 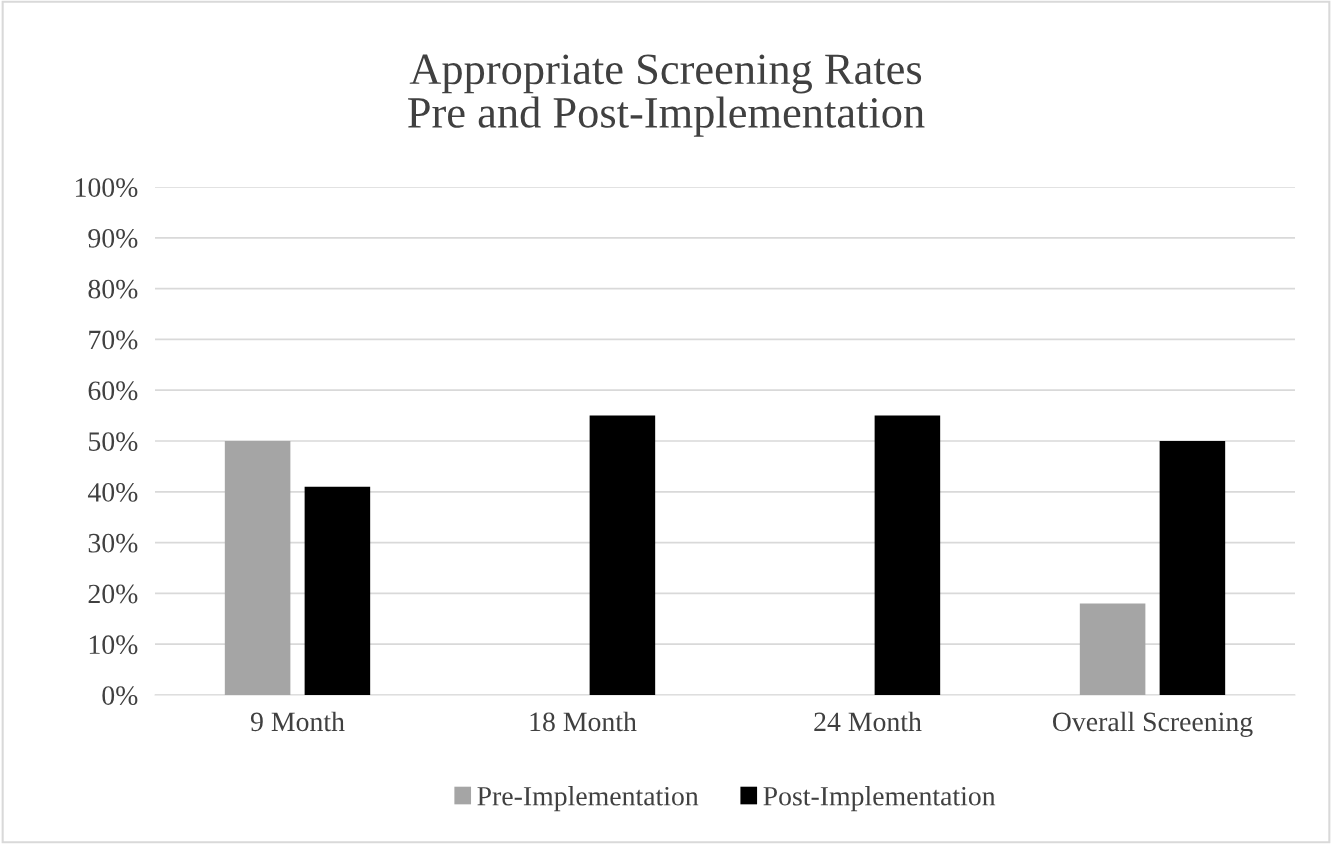 I want to click on y-tick-label: 20%, so click(x=113, y=594).